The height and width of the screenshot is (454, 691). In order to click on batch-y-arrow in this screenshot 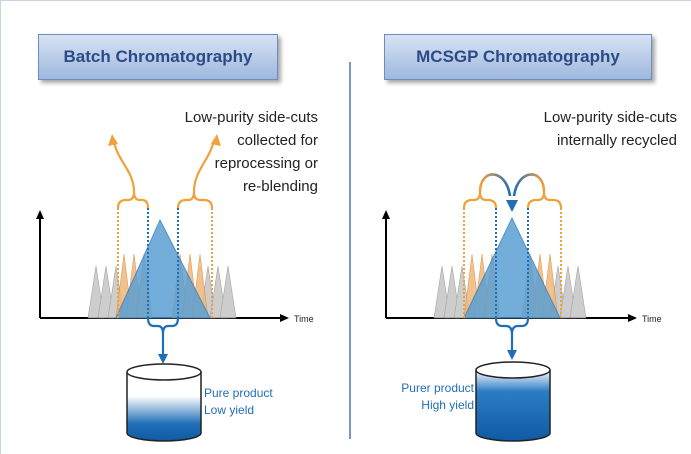, I will do `click(40, 214)`.